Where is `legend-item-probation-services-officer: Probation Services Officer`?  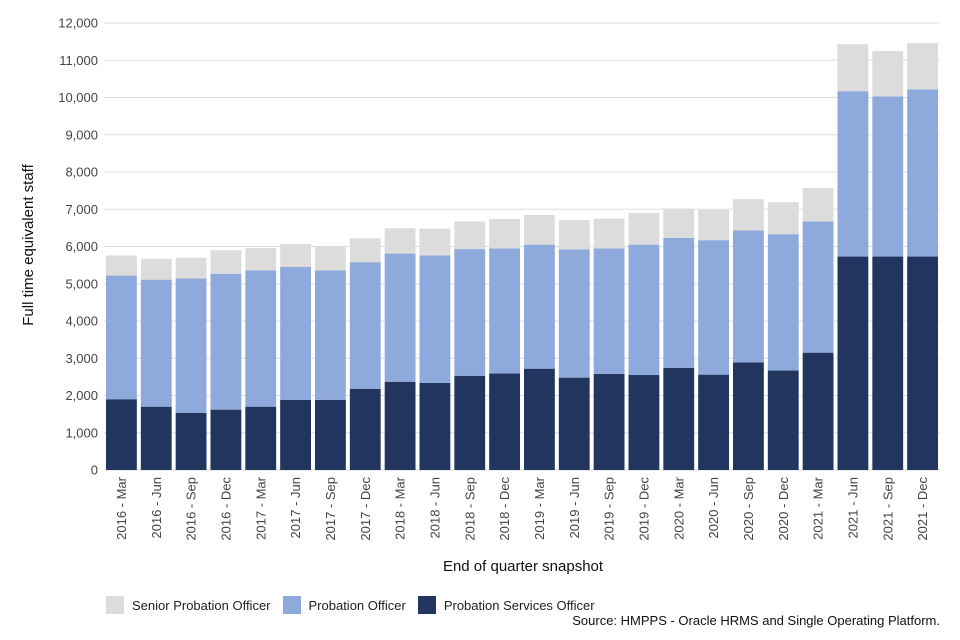
legend-item-probation-services-officer: Probation Services Officer is located at coordinates (506, 605).